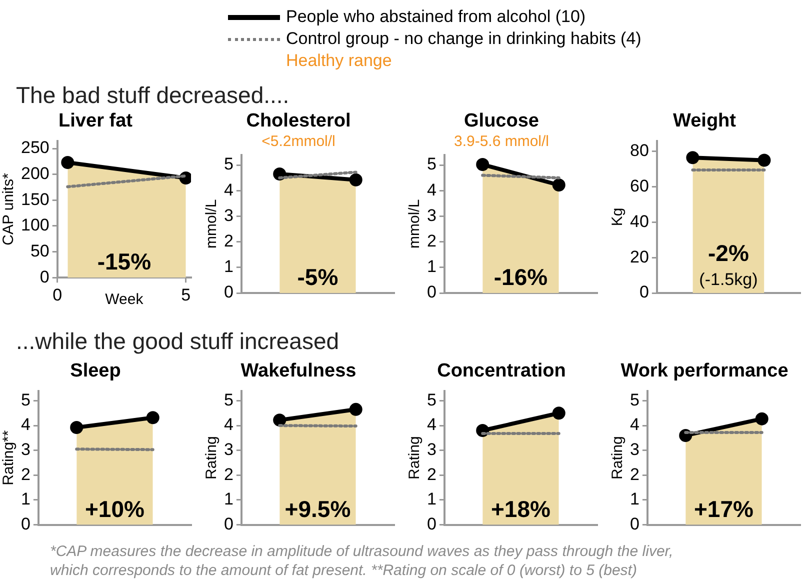 The width and height of the screenshot is (812, 584). What do you see at coordinates (95, 371) in the screenshot?
I see `chart-title: Sleep` at bounding box center [95, 371].